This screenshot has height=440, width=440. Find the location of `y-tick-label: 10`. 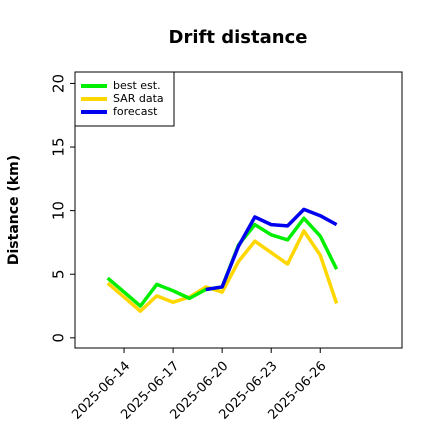

y-tick-label: 10 is located at coordinates (59, 210).